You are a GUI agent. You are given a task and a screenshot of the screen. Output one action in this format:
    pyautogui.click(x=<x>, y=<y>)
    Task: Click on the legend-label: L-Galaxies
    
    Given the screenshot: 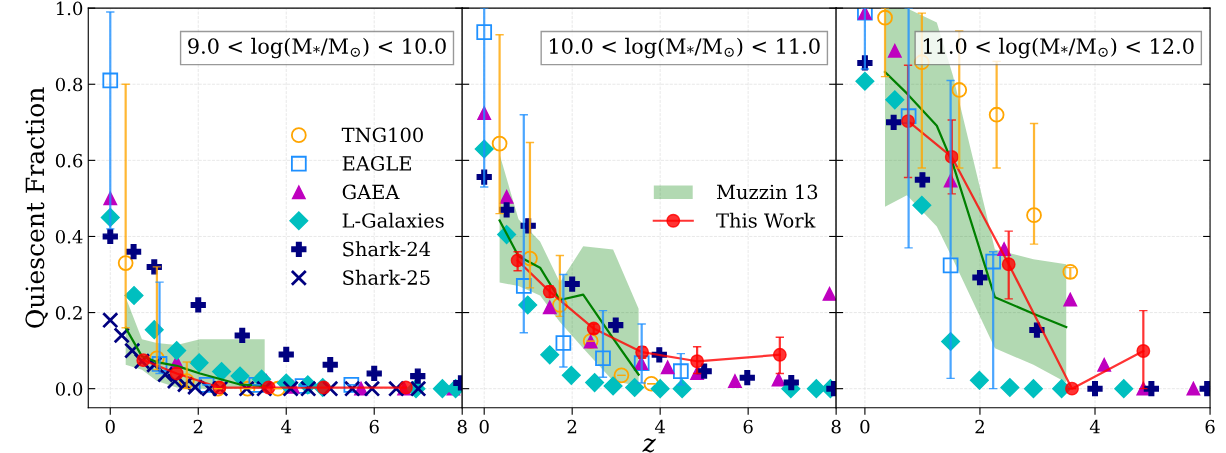 What is the action you would take?
    pyautogui.click(x=393, y=220)
    